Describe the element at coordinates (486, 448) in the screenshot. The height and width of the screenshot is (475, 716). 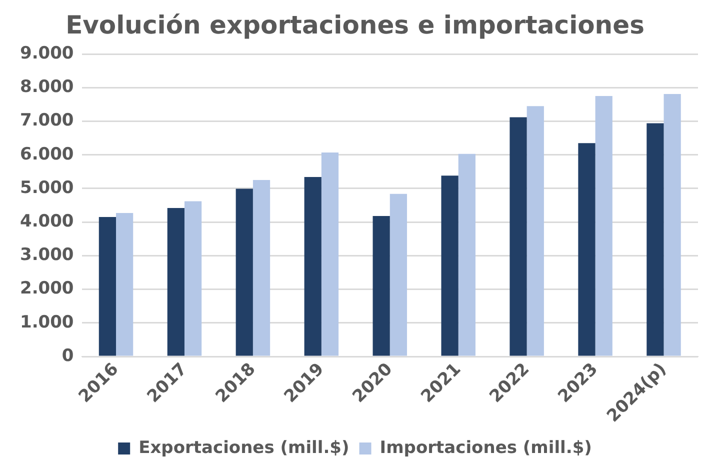
I see `legend-label: Importaciones (mill.$)` at that location.